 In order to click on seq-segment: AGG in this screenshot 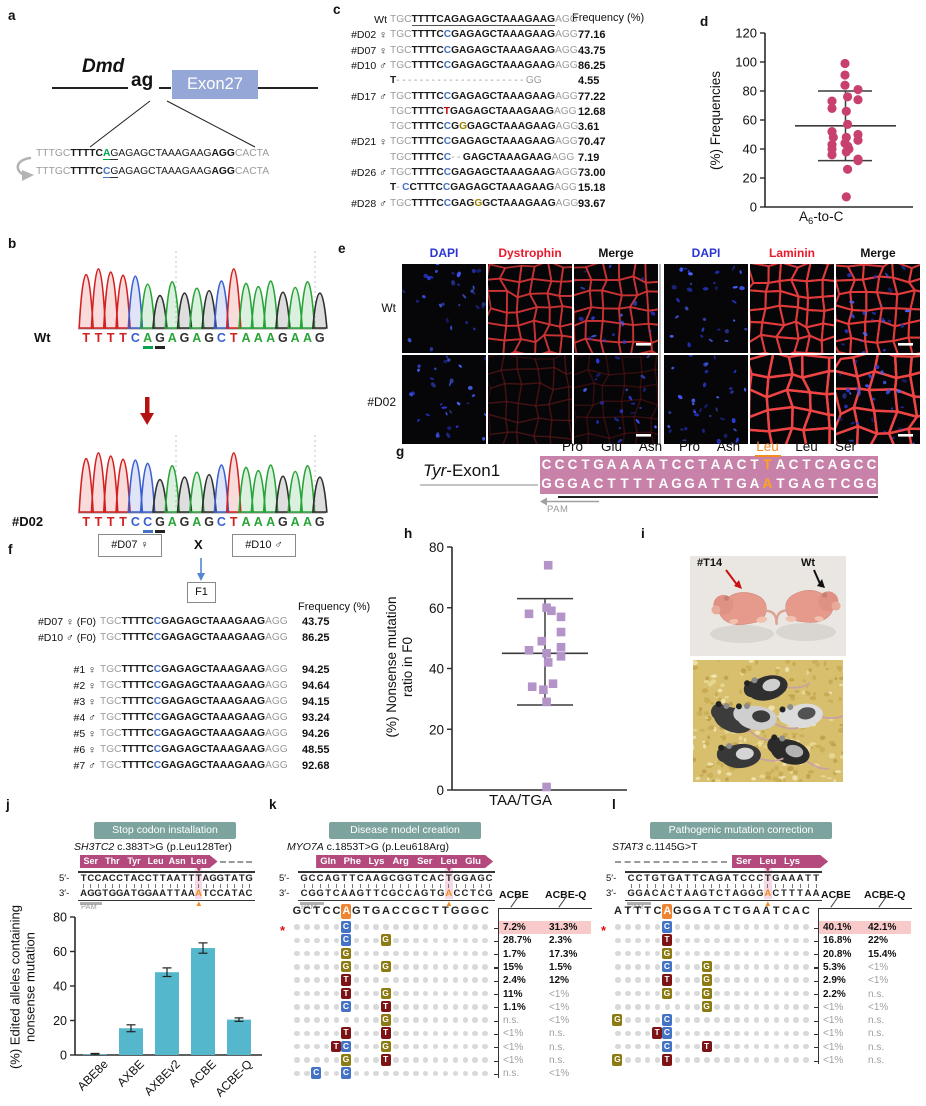, I will do `click(276, 701)`.